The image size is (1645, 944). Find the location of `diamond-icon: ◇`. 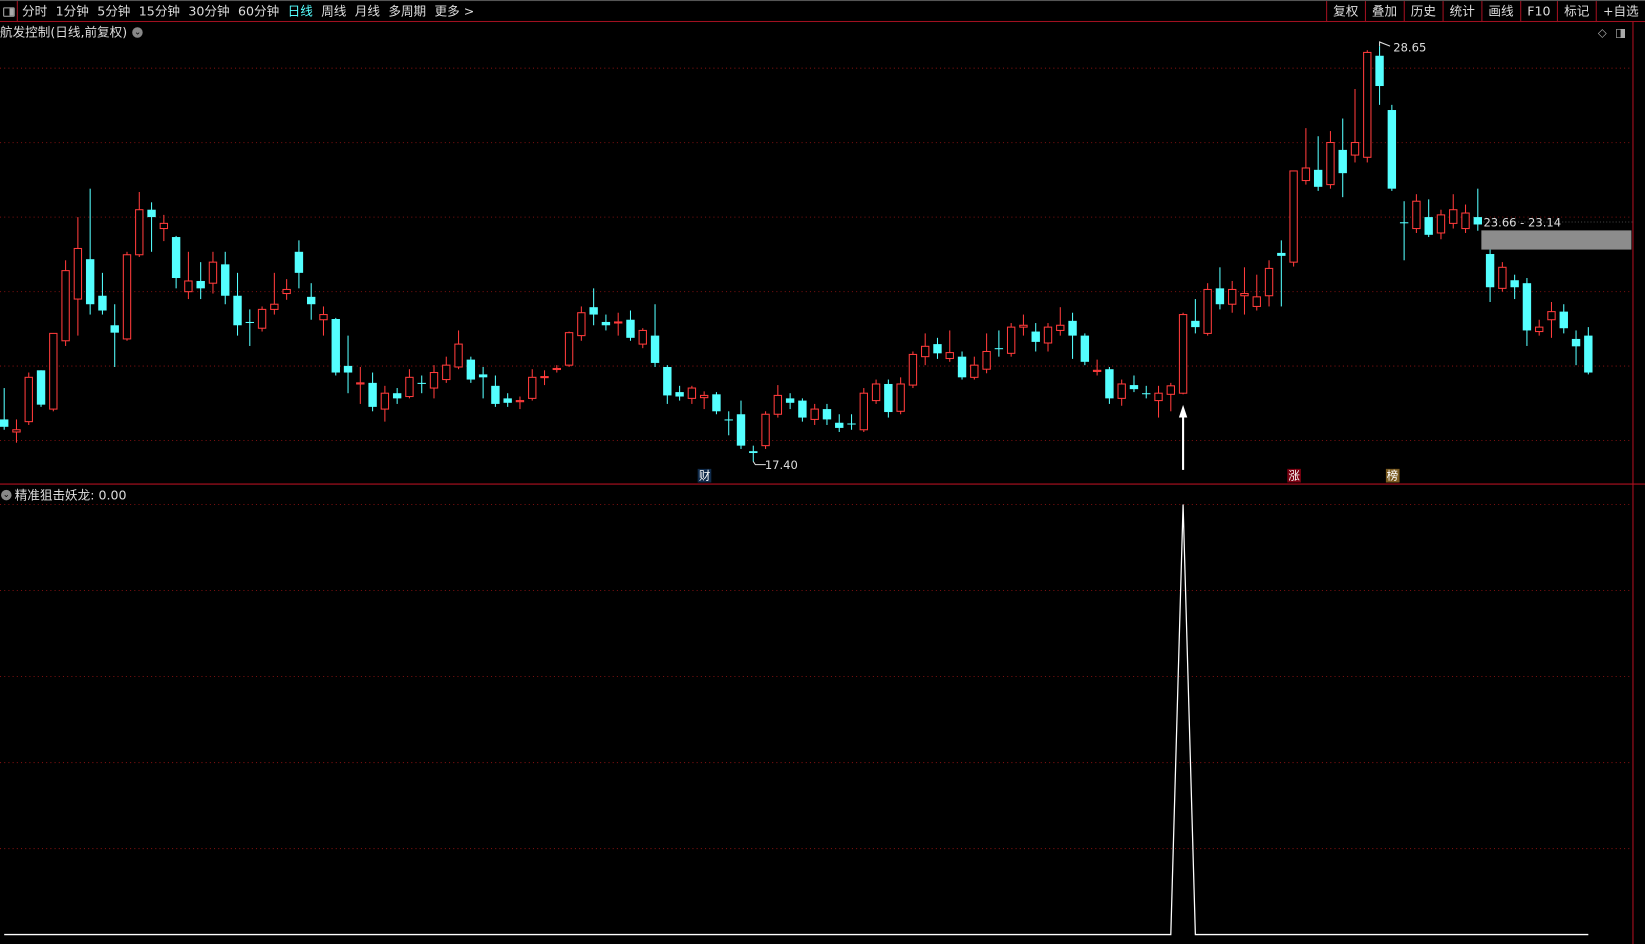

diamond-icon: ◇ is located at coordinates (1602, 33).